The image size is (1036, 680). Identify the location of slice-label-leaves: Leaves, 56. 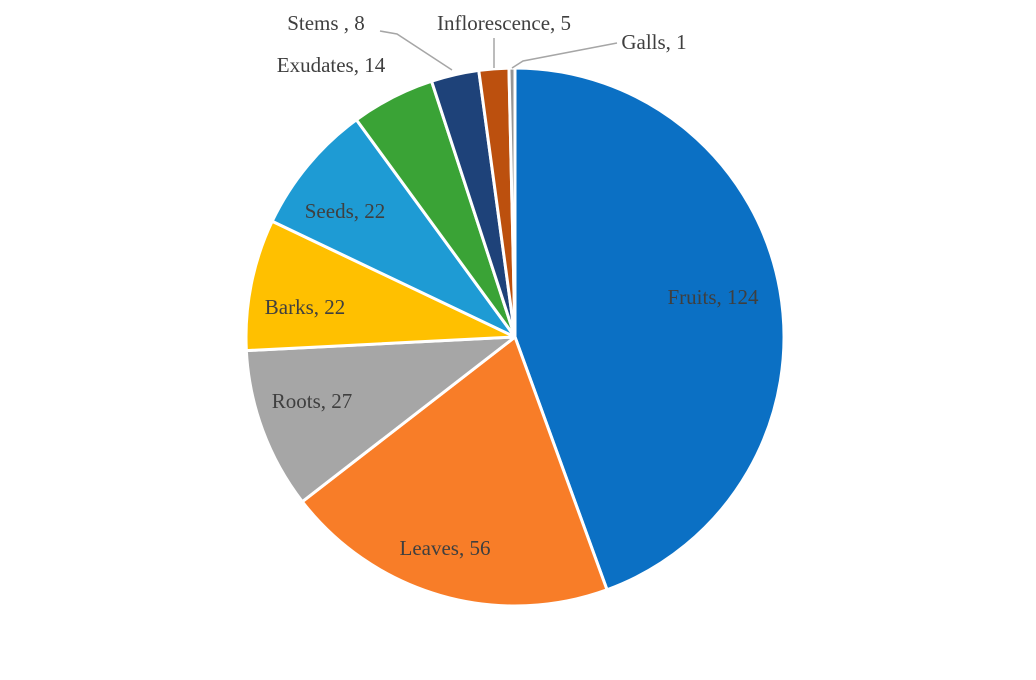
(445, 548).